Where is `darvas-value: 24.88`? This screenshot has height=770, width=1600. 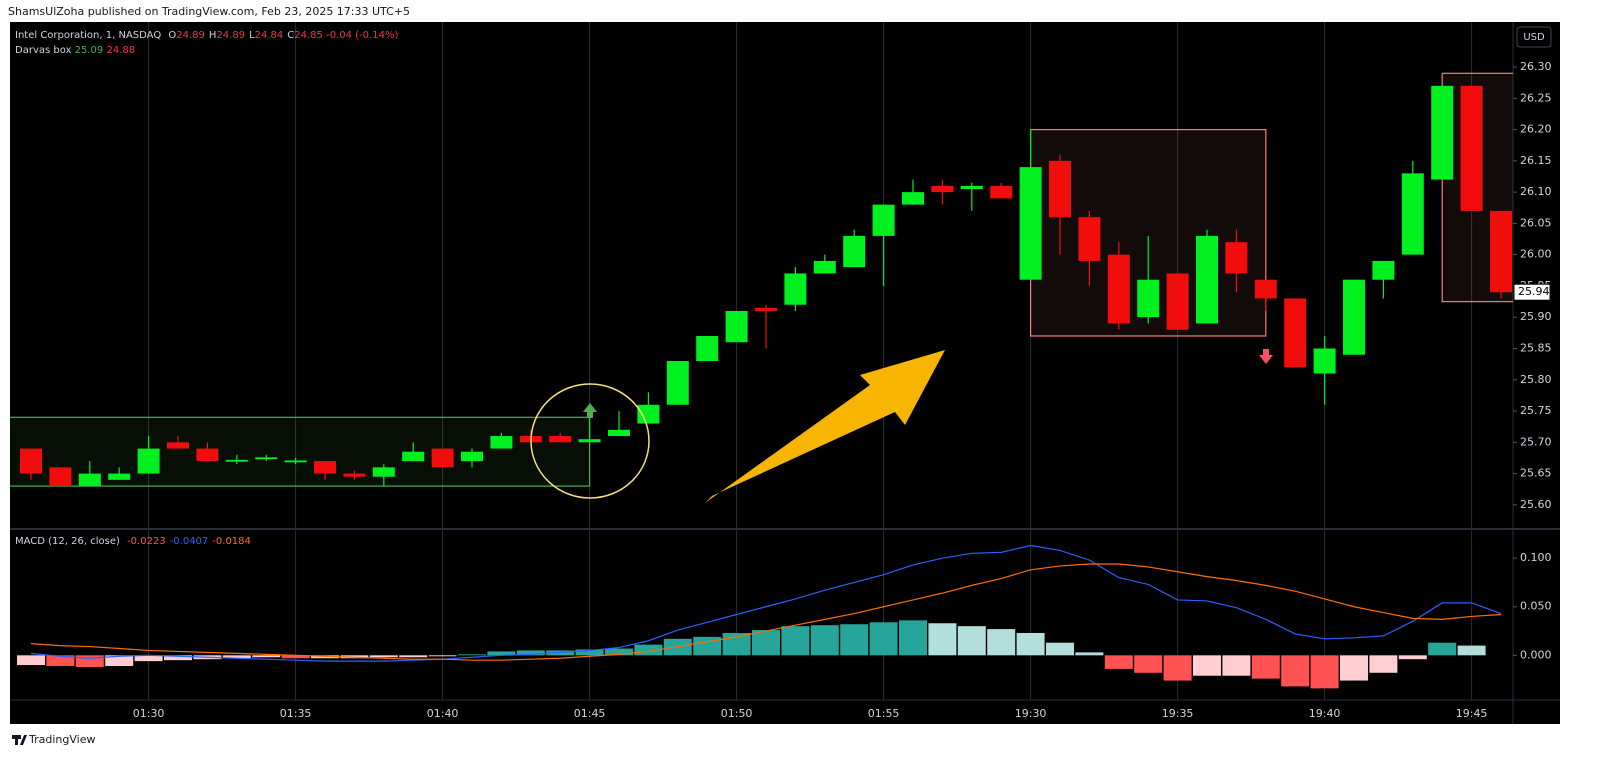 darvas-value: 24.88 is located at coordinates (120, 50).